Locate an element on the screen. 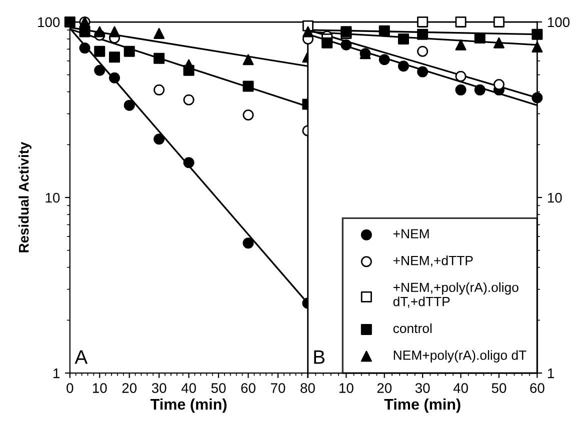 Image resolution: width=573 pixels, height=422 pixels. legend-label: NEM+poly(rA).oligo dT is located at coordinates (460, 356).